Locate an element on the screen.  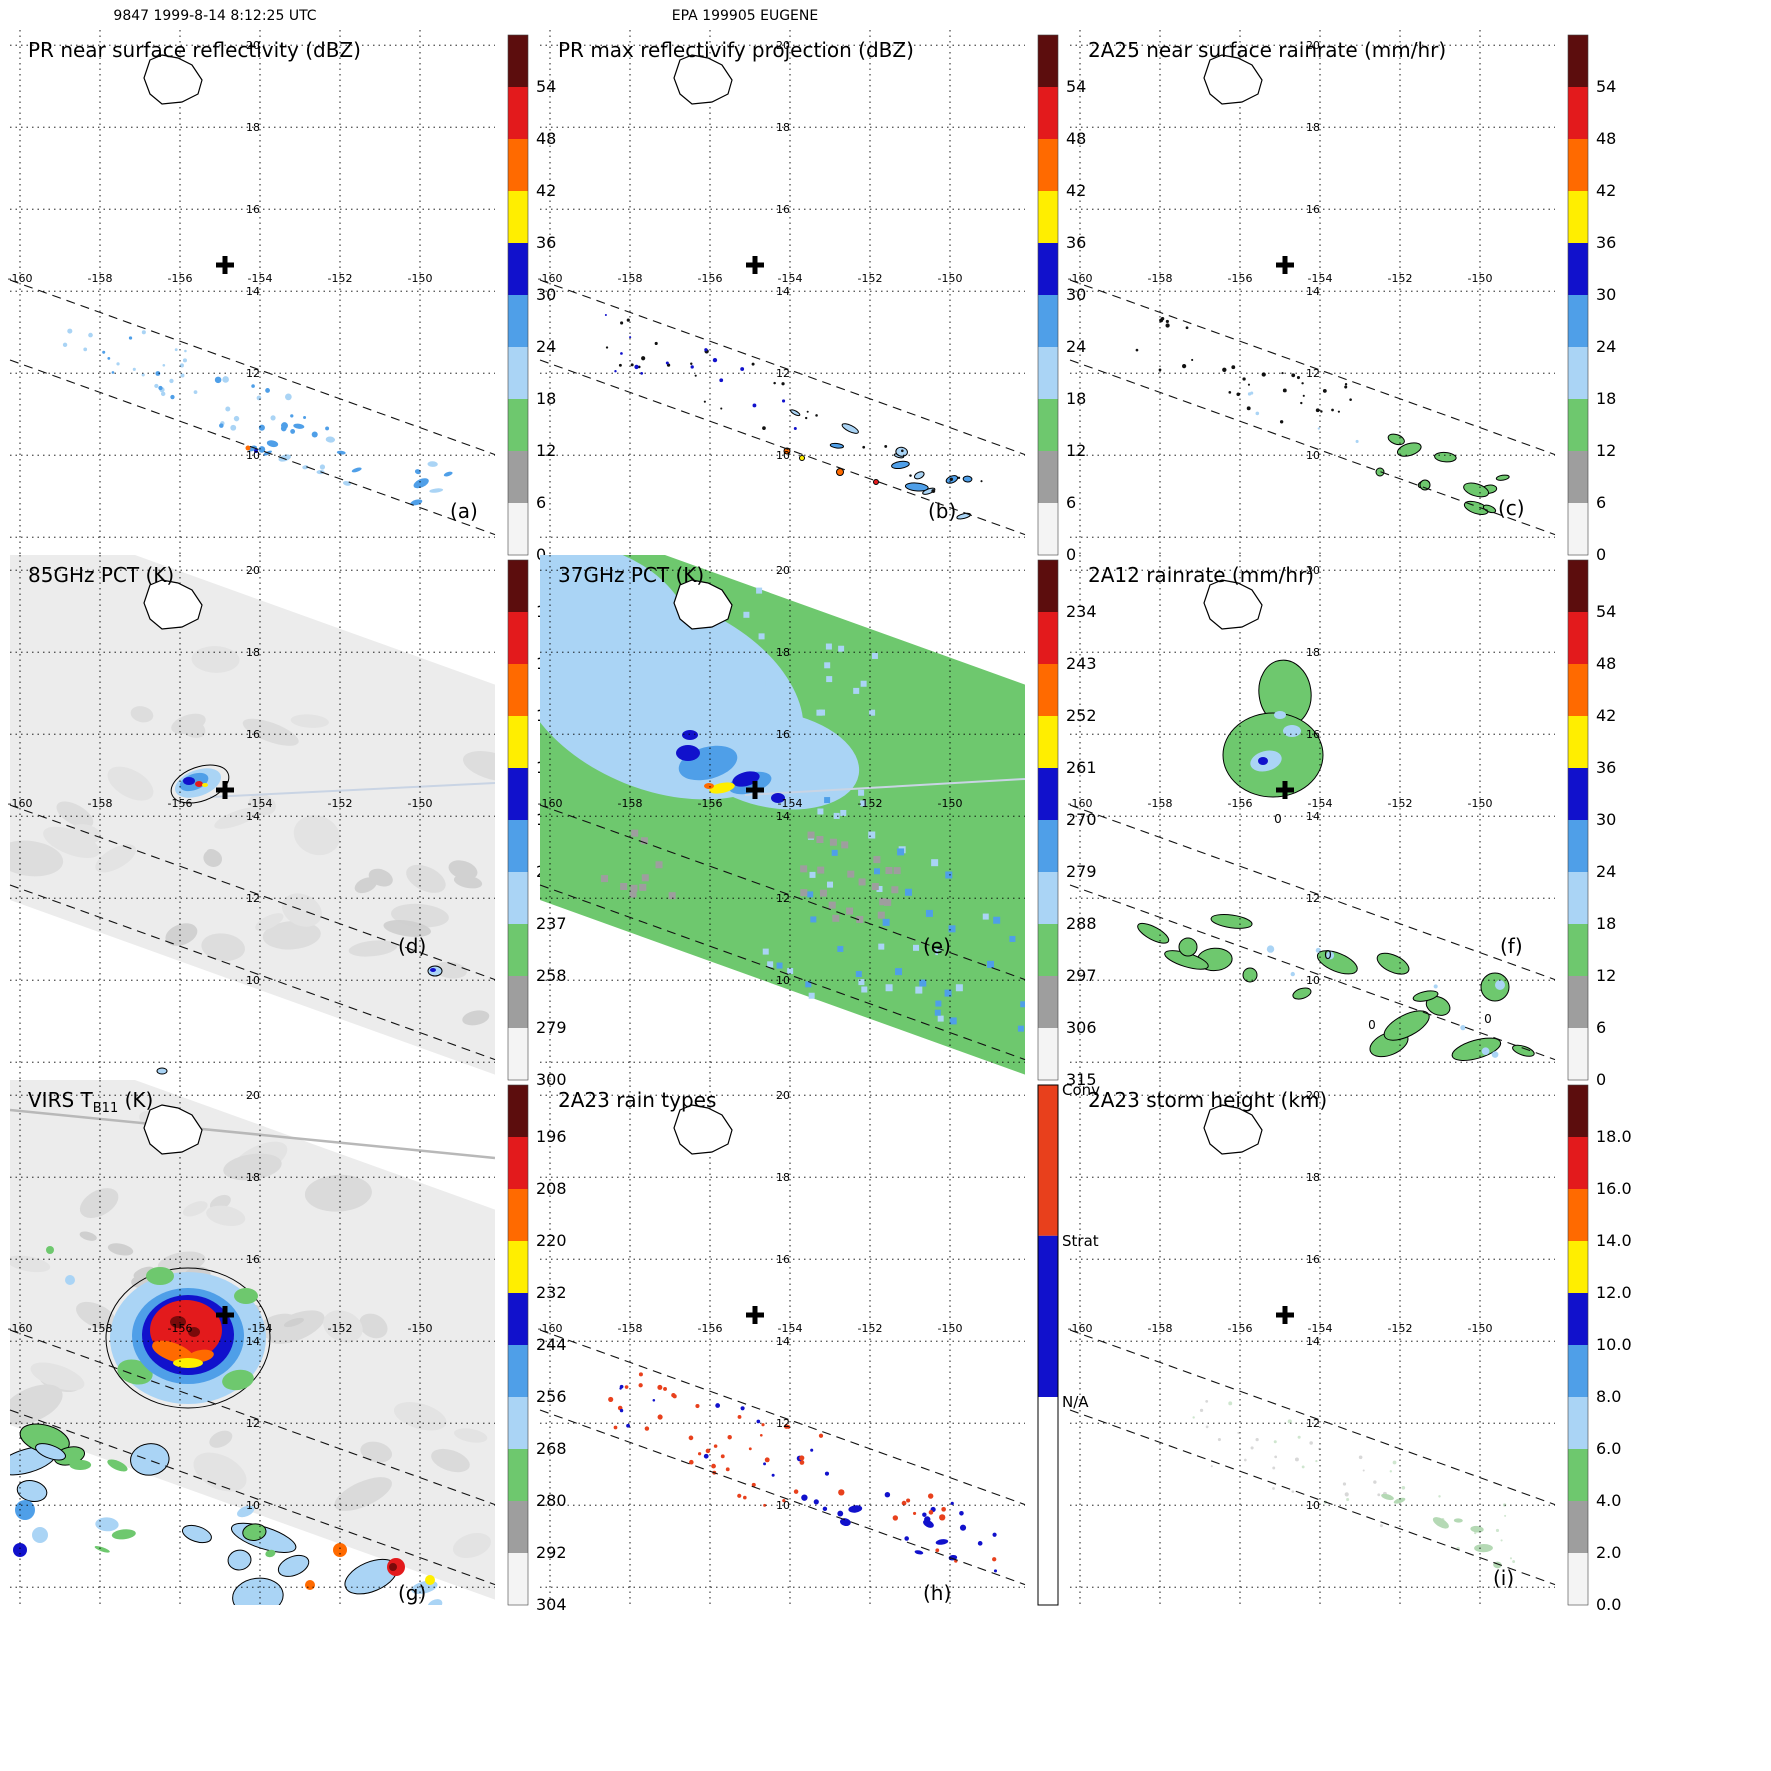
panel-title-b: PR max reflectivify projection (dBZ) is located at coordinates (736, 50).